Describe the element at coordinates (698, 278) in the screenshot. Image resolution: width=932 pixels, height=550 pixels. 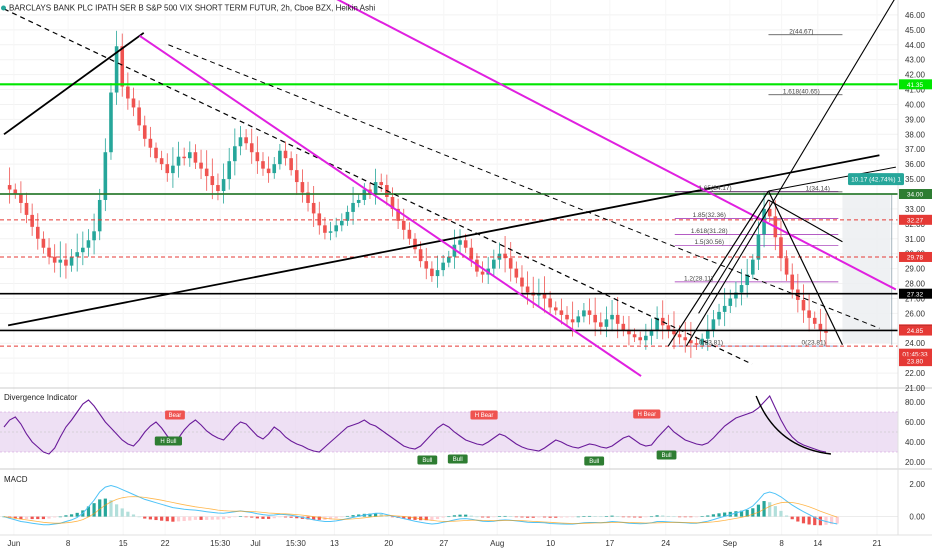
I see `fib-level-label: 1.2(28.11)` at that location.